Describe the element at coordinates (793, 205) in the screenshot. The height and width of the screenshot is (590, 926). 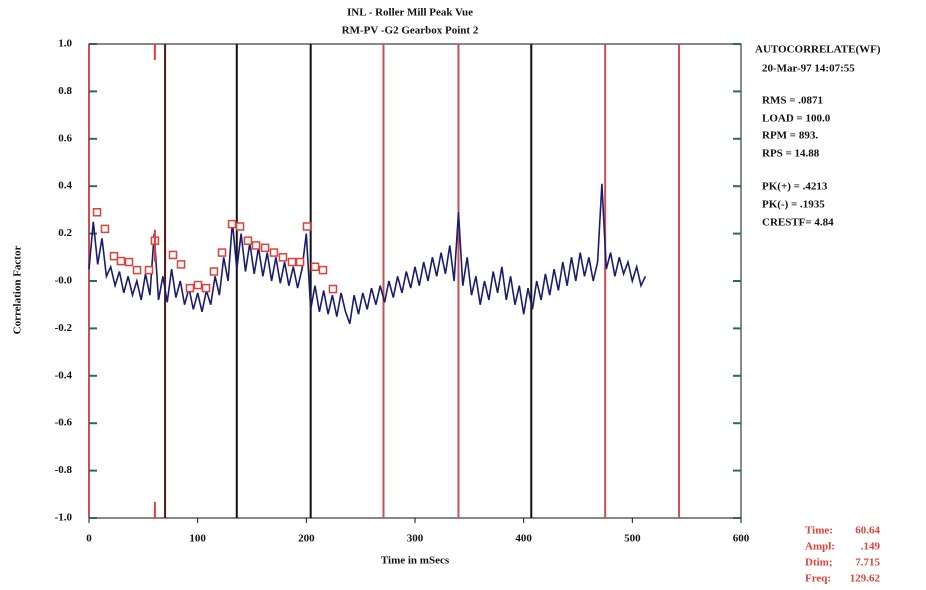
I see `stat-text: PK(-) = .1935` at that location.